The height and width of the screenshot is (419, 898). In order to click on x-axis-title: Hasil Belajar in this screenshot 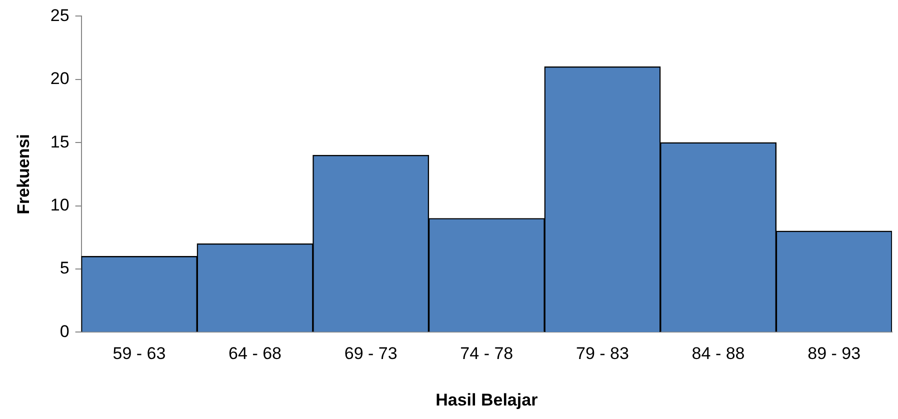, I will do `click(487, 400)`.